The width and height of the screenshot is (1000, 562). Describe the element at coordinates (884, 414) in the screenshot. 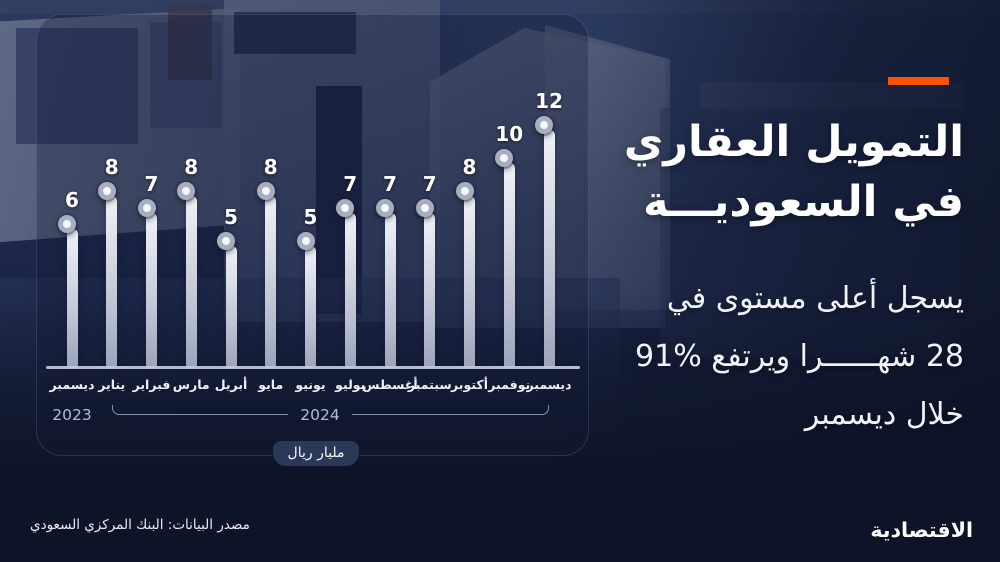

I see `subtitle-line-3: خلال ديسمبر` at that location.